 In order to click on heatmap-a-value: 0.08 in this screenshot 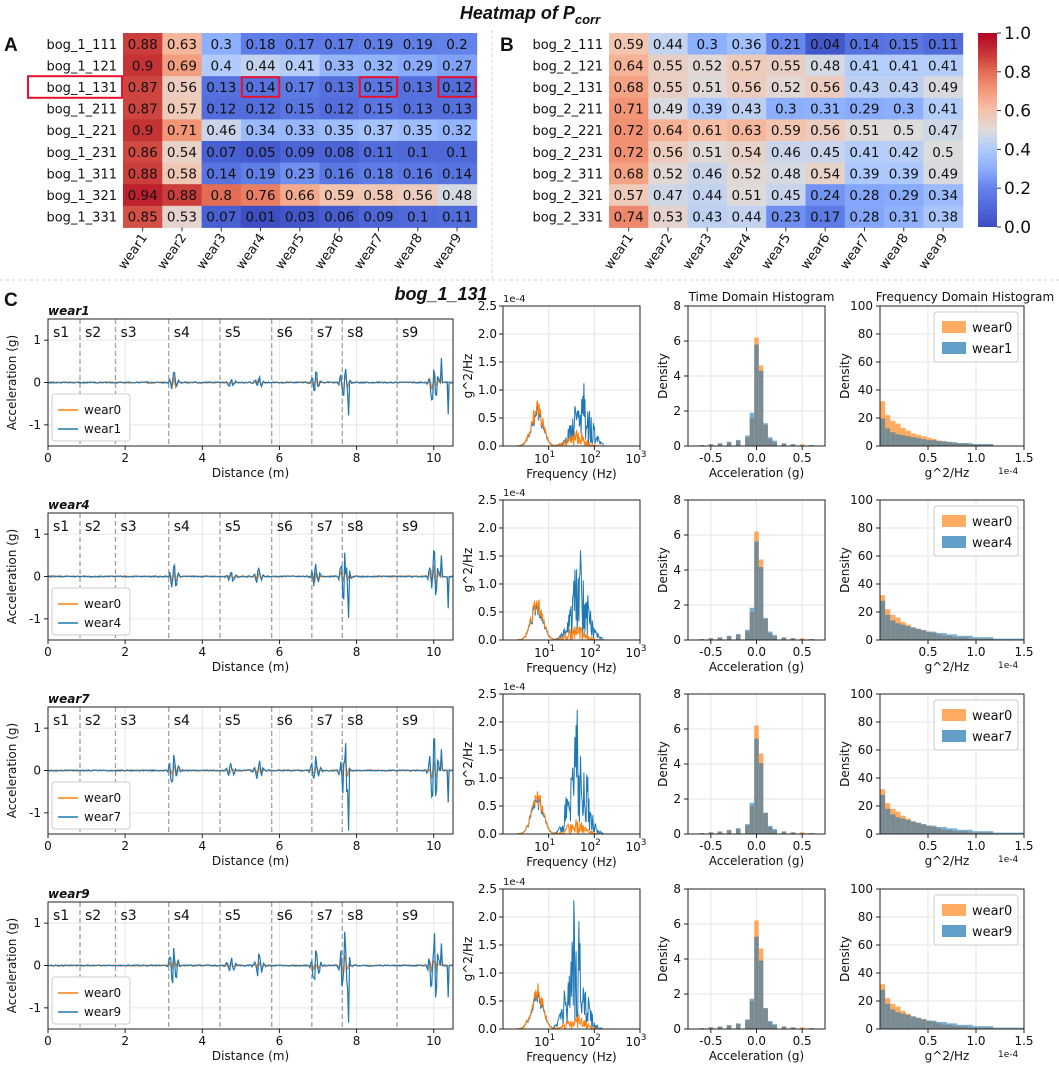, I will do `click(339, 153)`.